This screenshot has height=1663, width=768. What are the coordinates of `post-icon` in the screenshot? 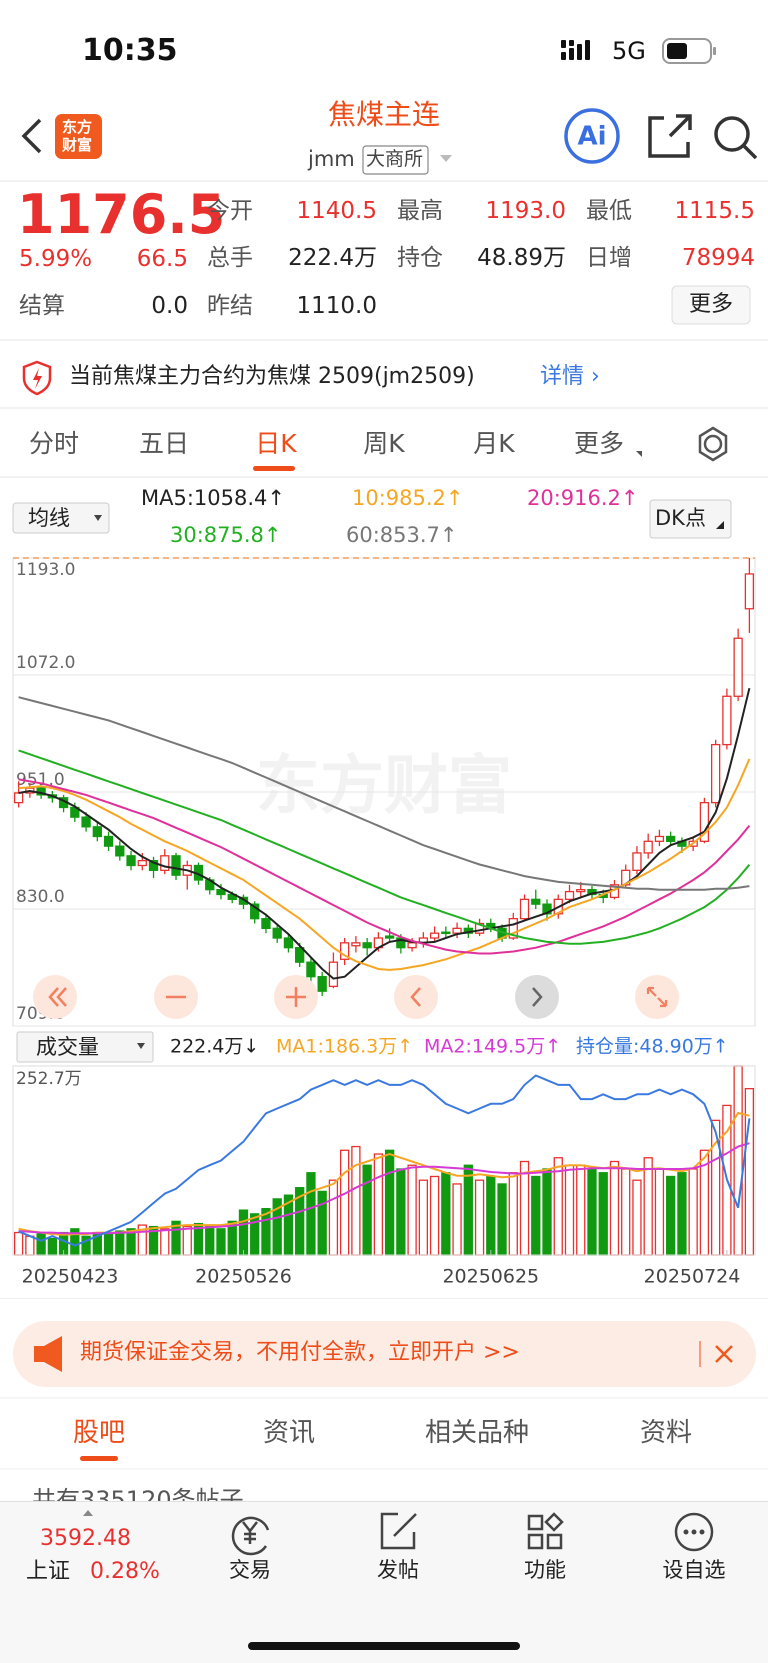 It's located at (398, 1531).